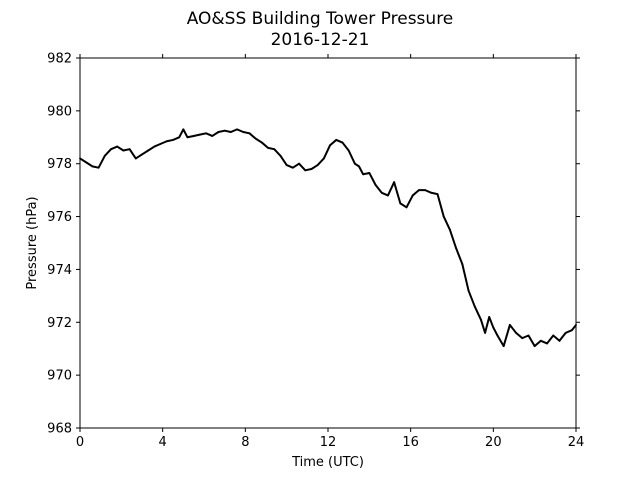 The width and height of the screenshot is (640, 484). I want to click on y-tick-label-6: 980, so click(59, 111).